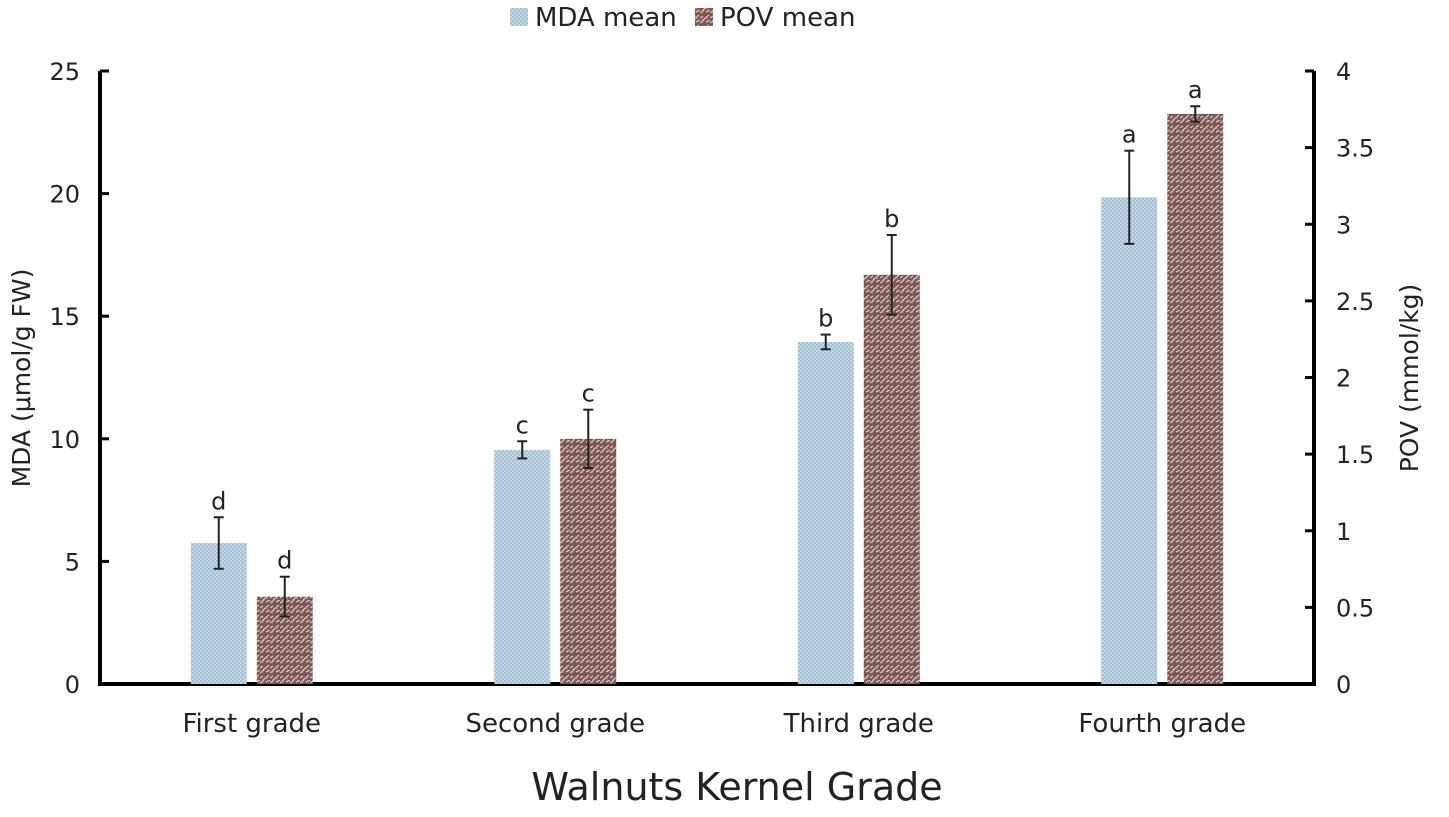  I want to click on y-left-tick-label: 5, so click(72, 562).